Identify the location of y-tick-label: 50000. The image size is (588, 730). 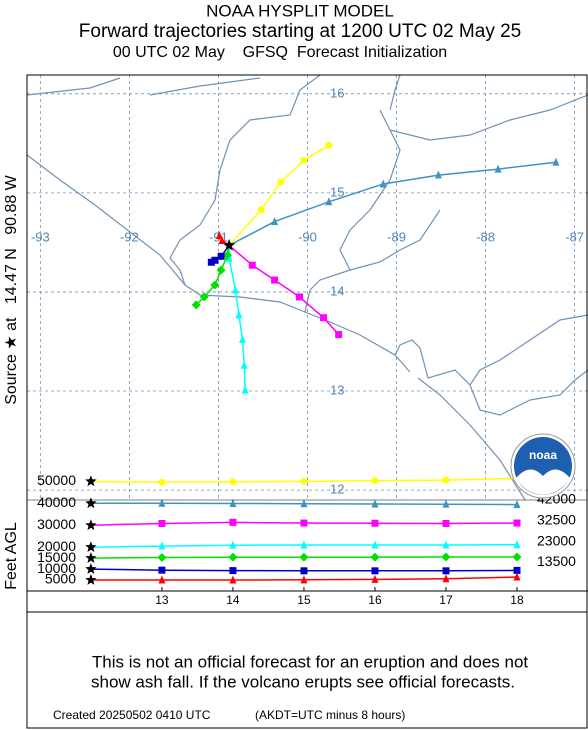
(56, 480).